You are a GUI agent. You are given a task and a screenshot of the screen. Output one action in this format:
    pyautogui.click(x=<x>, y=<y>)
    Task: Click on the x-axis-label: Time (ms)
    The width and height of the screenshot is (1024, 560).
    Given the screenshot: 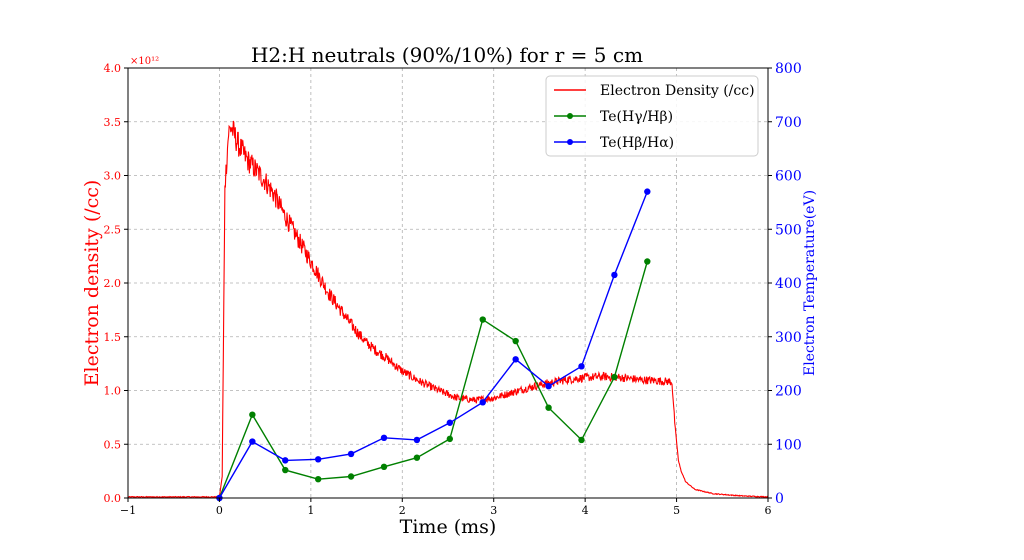 What is the action you would take?
    pyautogui.click(x=448, y=527)
    